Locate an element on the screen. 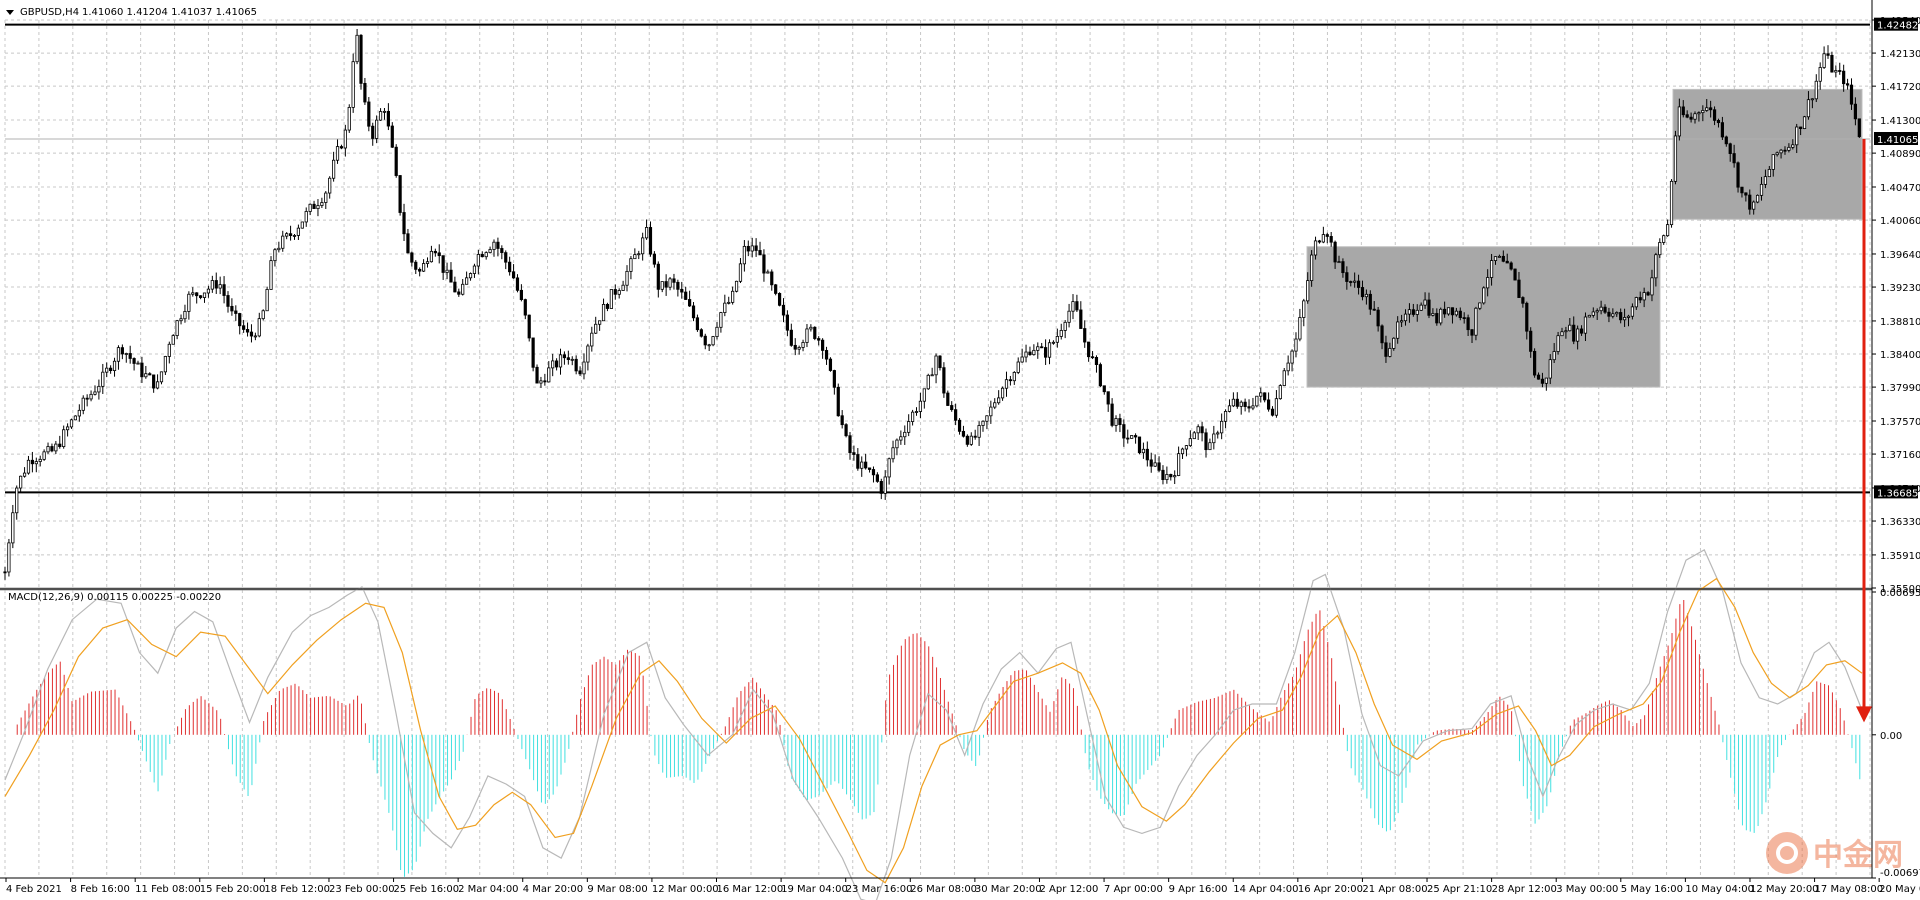 The width and height of the screenshot is (1920, 900). time-tick-label: 25 Apr 21:10 is located at coordinates (1459, 889).